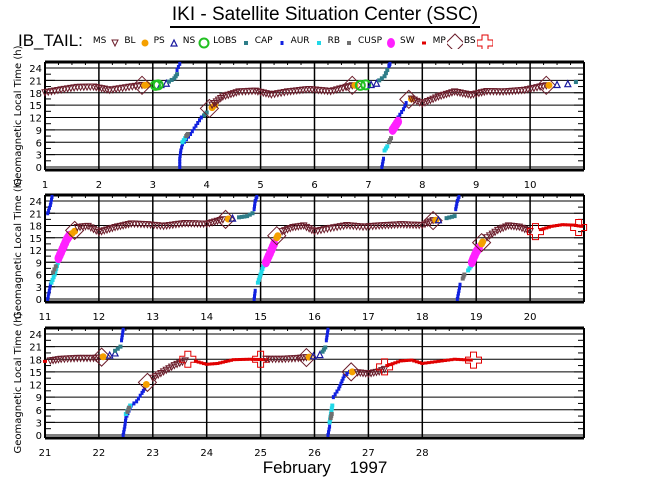 Image resolution: width=650 pixels, height=500 pixels. What do you see at coordinates (39, 263) in the screenshot?
I see `y-tick-label: 9` at bounding box center [39, 263].